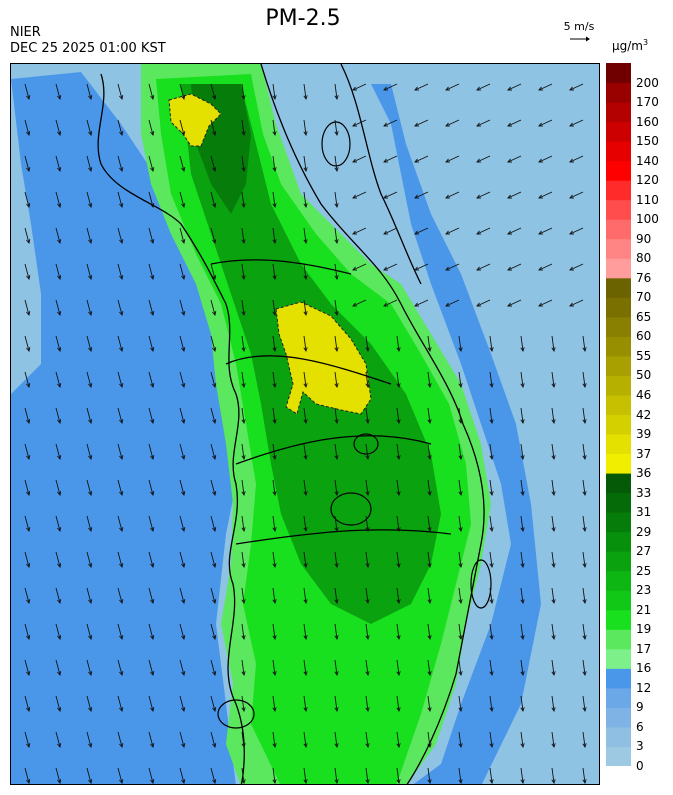  What do you see at coordinates (645, 42) in the screenshot?
I see `unit-exponent: 3` at bounding box center [645, 42].